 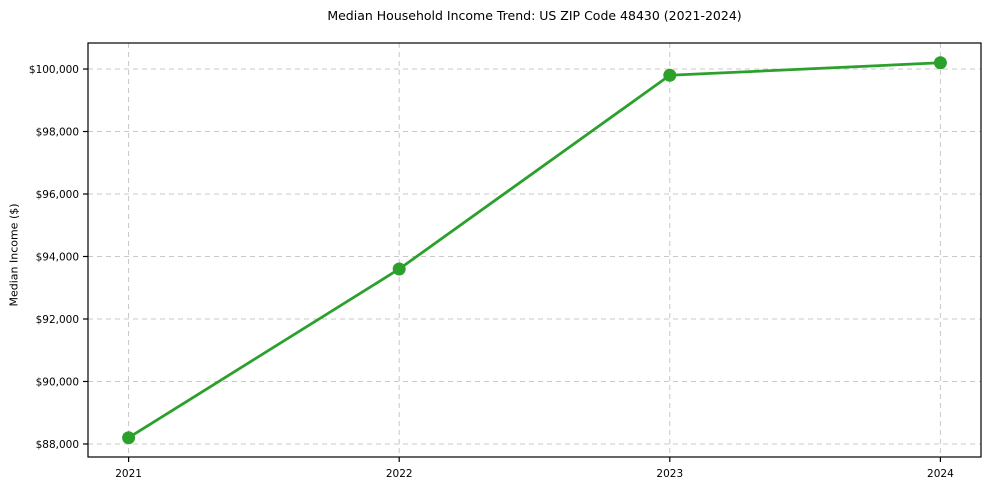 I want to click on data-point-2024, so click(x=940, y=63).